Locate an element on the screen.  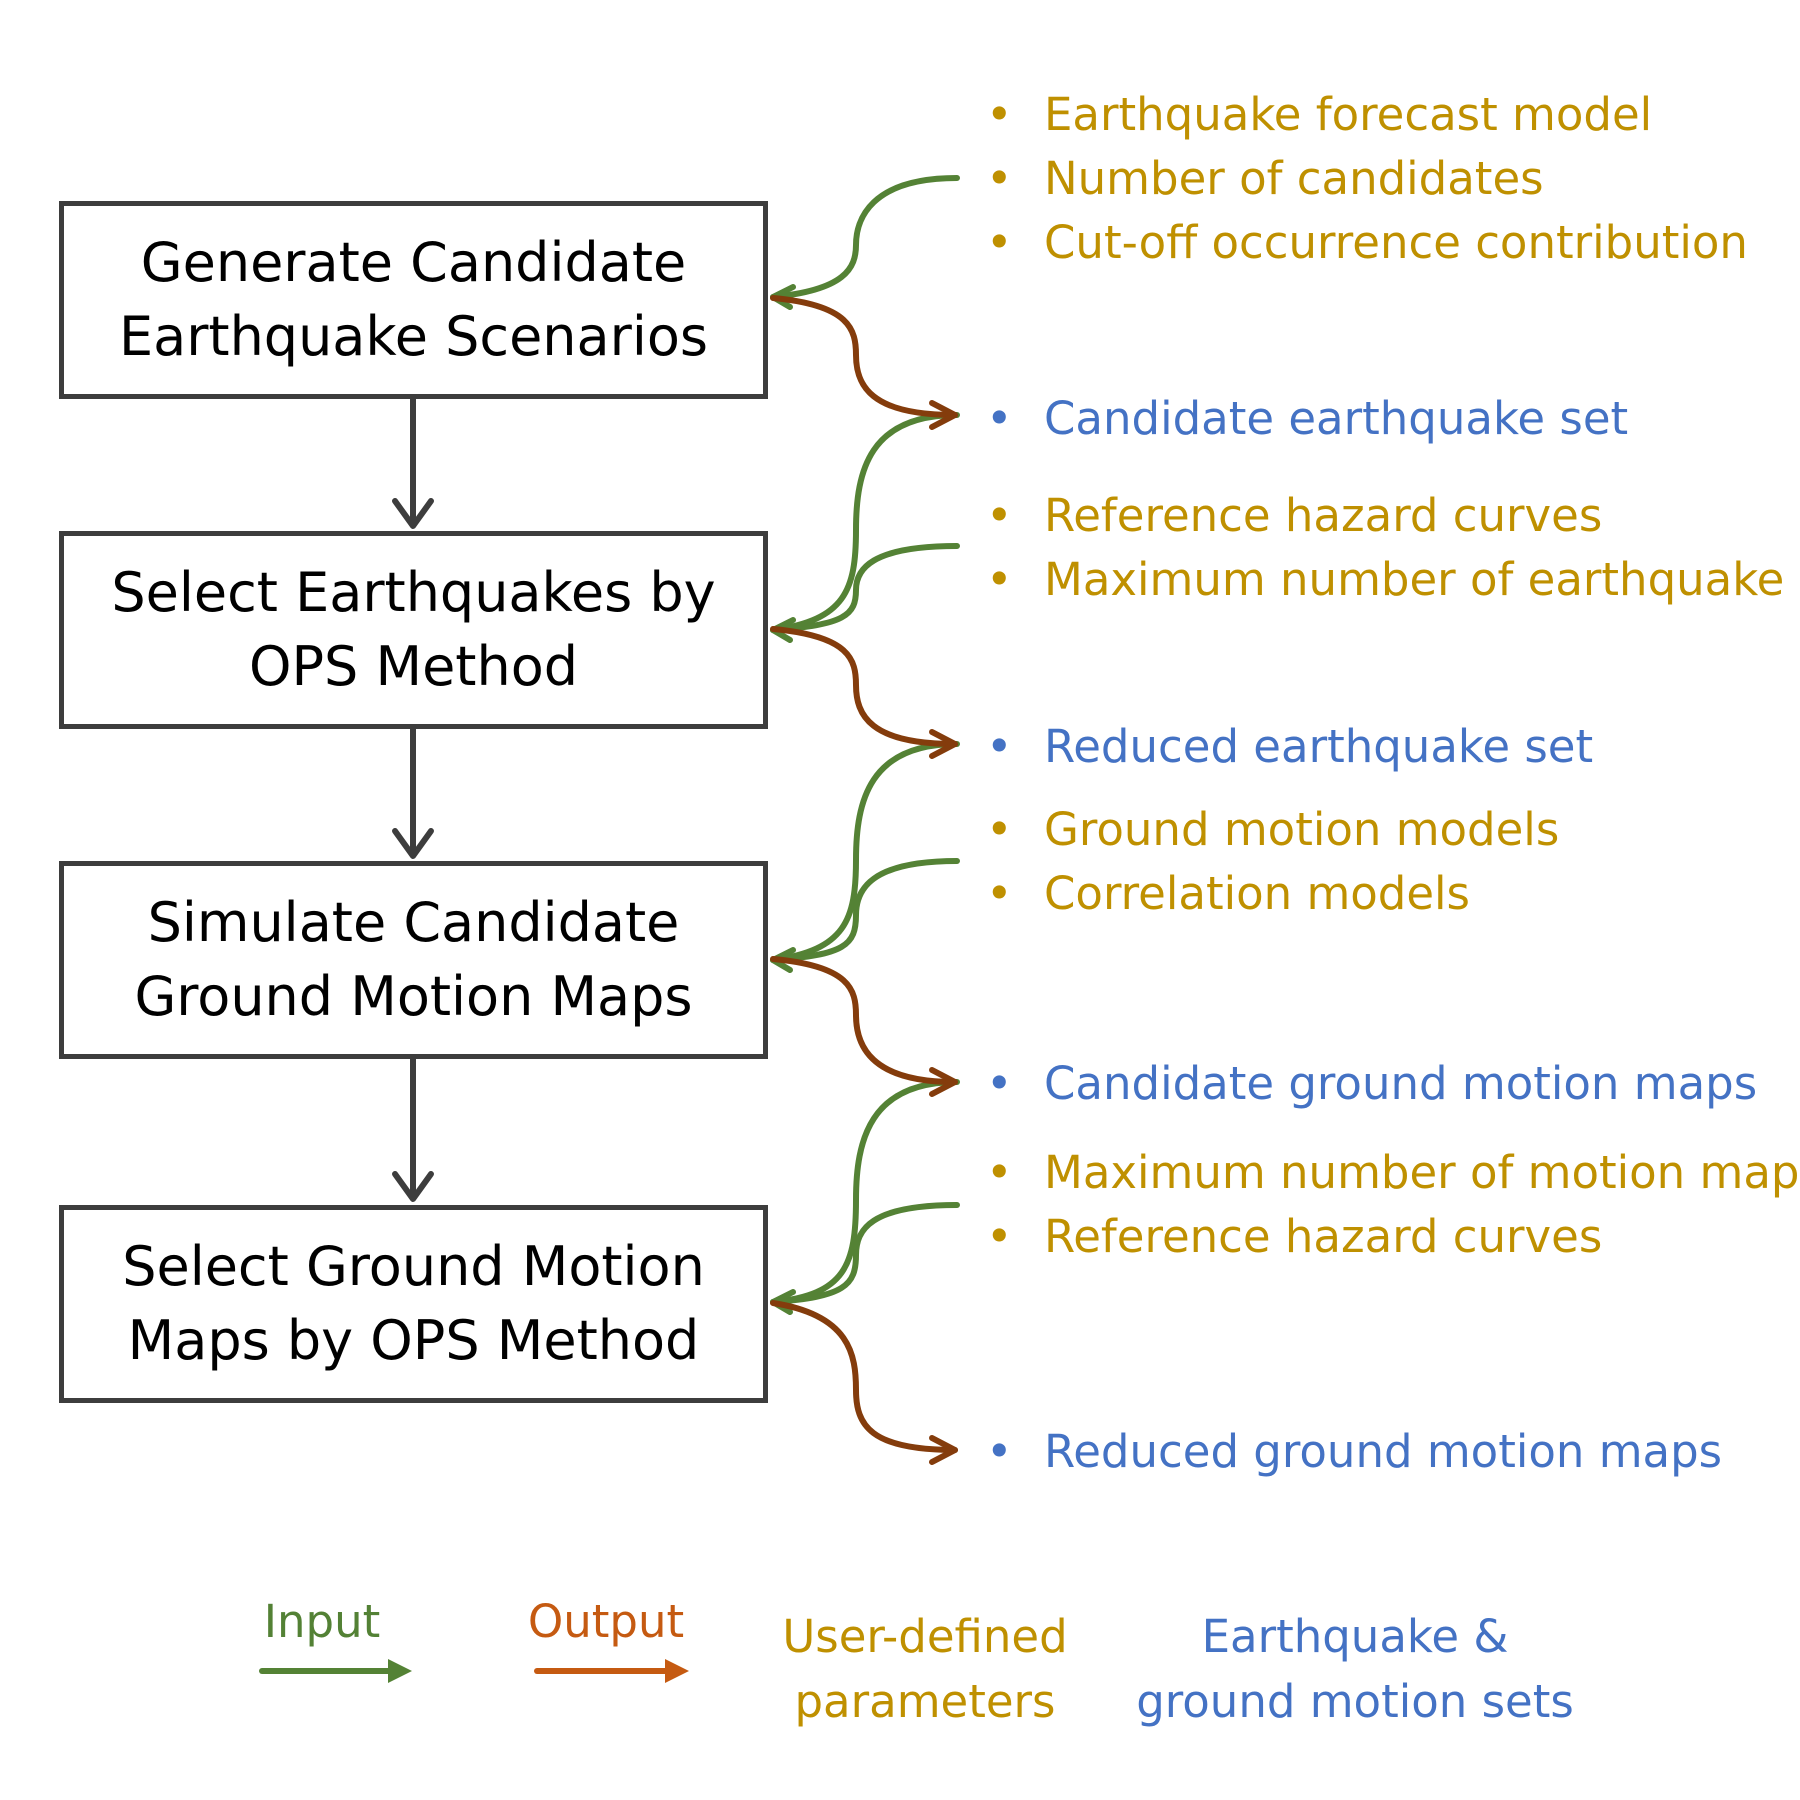
item-label: Earthquake forecast model is located at coordinates (1348, 114).